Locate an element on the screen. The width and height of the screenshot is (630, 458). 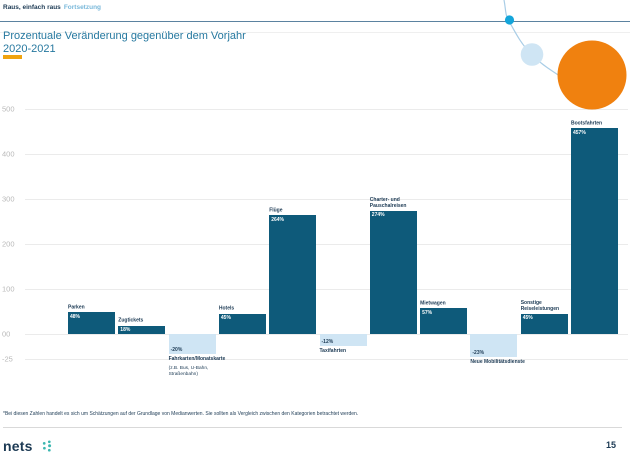
bar-value-label: 264% is located at coordinates (277, 219).